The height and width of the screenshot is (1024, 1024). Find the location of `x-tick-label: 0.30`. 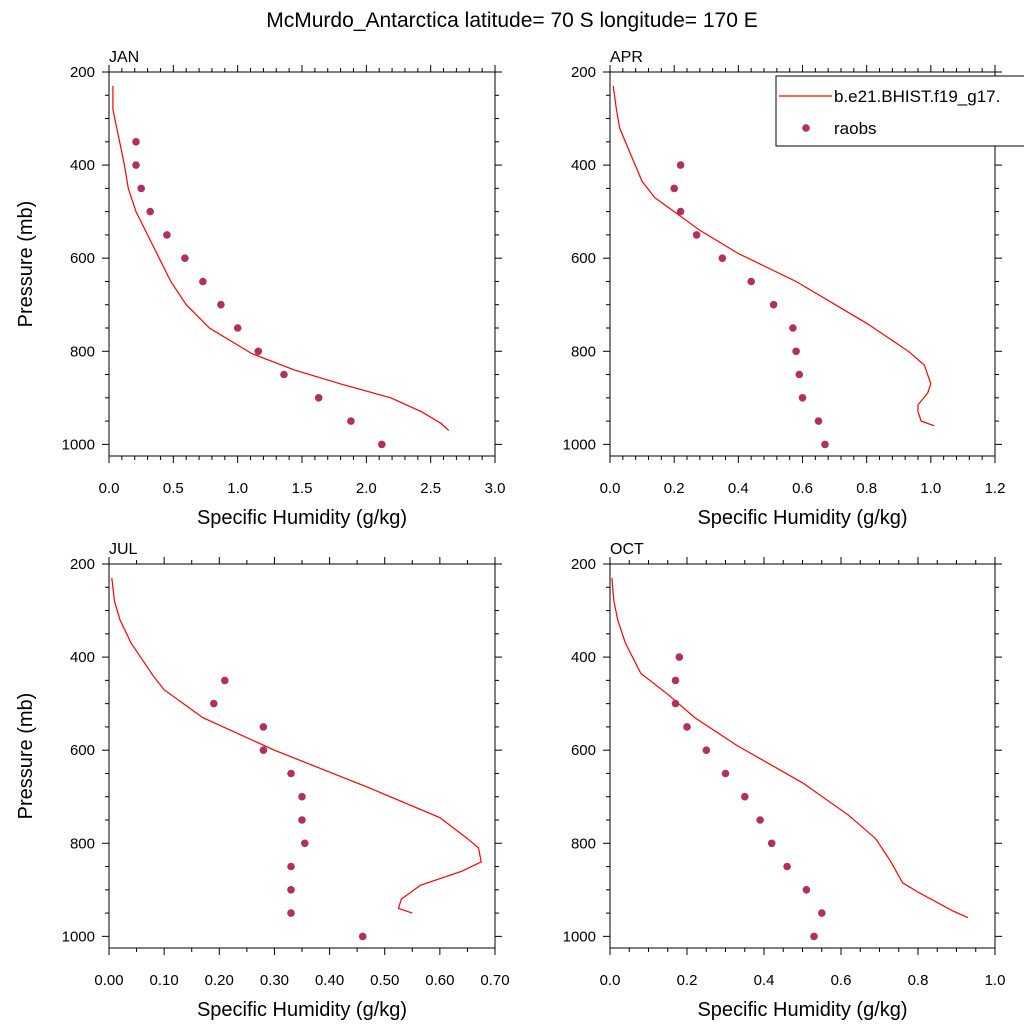

x-tick-label: 0.30 is located at coordinates (274, 980).